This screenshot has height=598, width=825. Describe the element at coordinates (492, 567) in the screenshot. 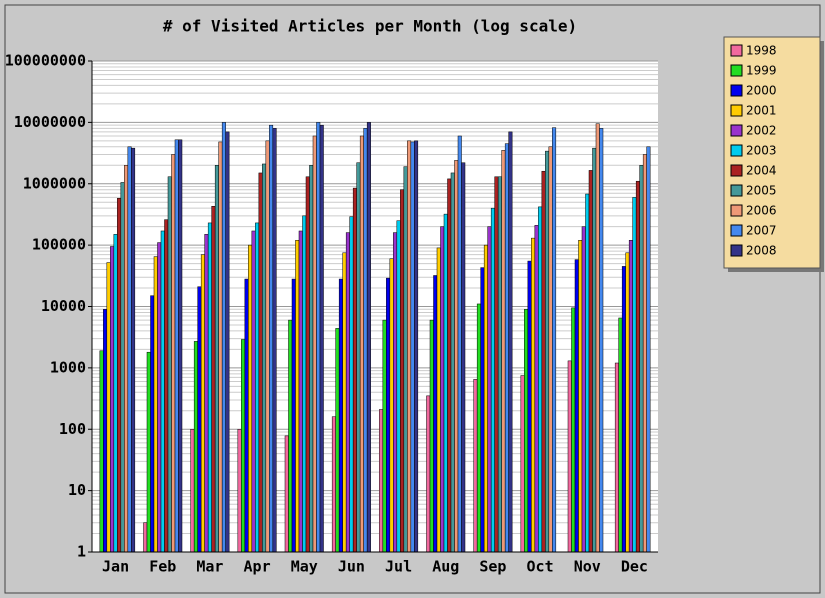

I see `x-tick-label: Sep` at that location.